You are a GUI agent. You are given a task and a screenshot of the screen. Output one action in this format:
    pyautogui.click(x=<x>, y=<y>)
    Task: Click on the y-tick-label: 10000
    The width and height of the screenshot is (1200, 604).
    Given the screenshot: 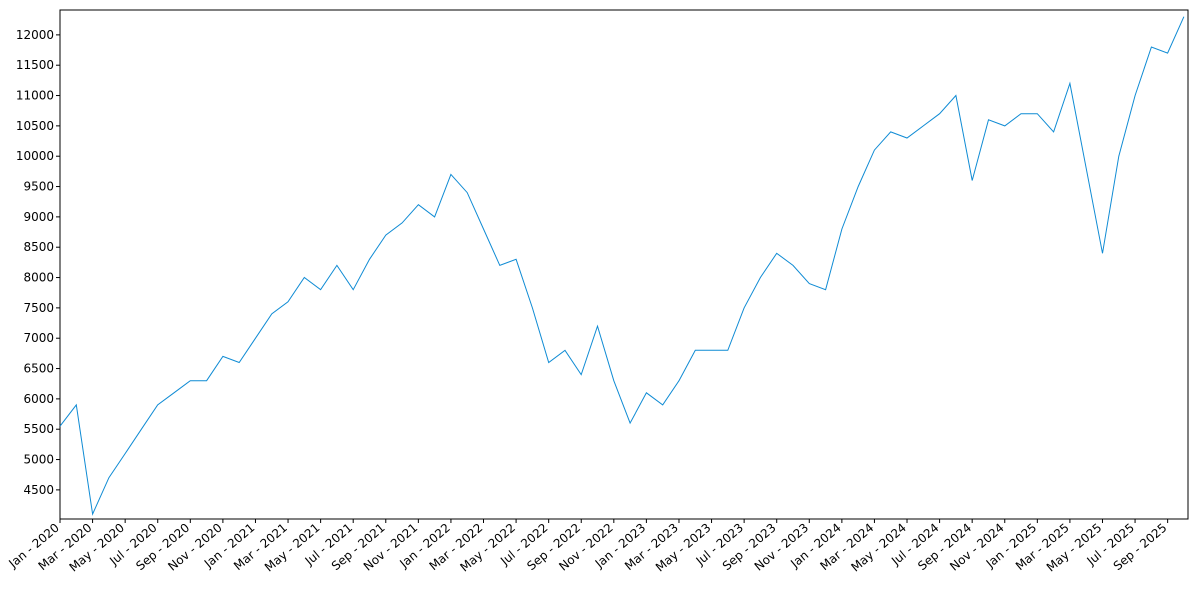 What is the action you would take?
    pyautogui.click(x=35, y=156)
    